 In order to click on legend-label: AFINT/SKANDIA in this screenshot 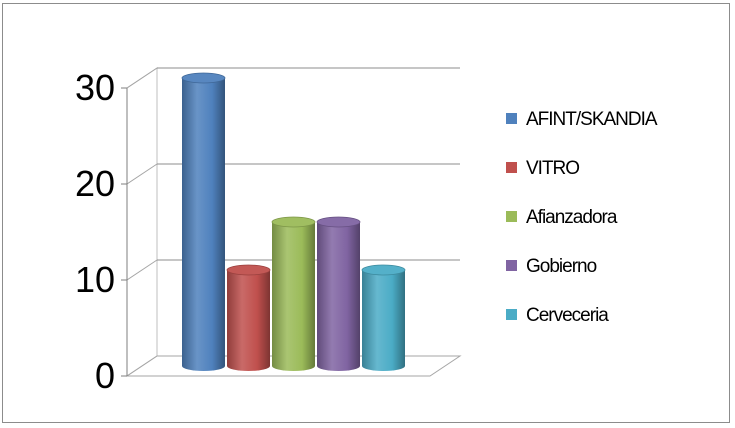, I will do `click(592, 119)`.